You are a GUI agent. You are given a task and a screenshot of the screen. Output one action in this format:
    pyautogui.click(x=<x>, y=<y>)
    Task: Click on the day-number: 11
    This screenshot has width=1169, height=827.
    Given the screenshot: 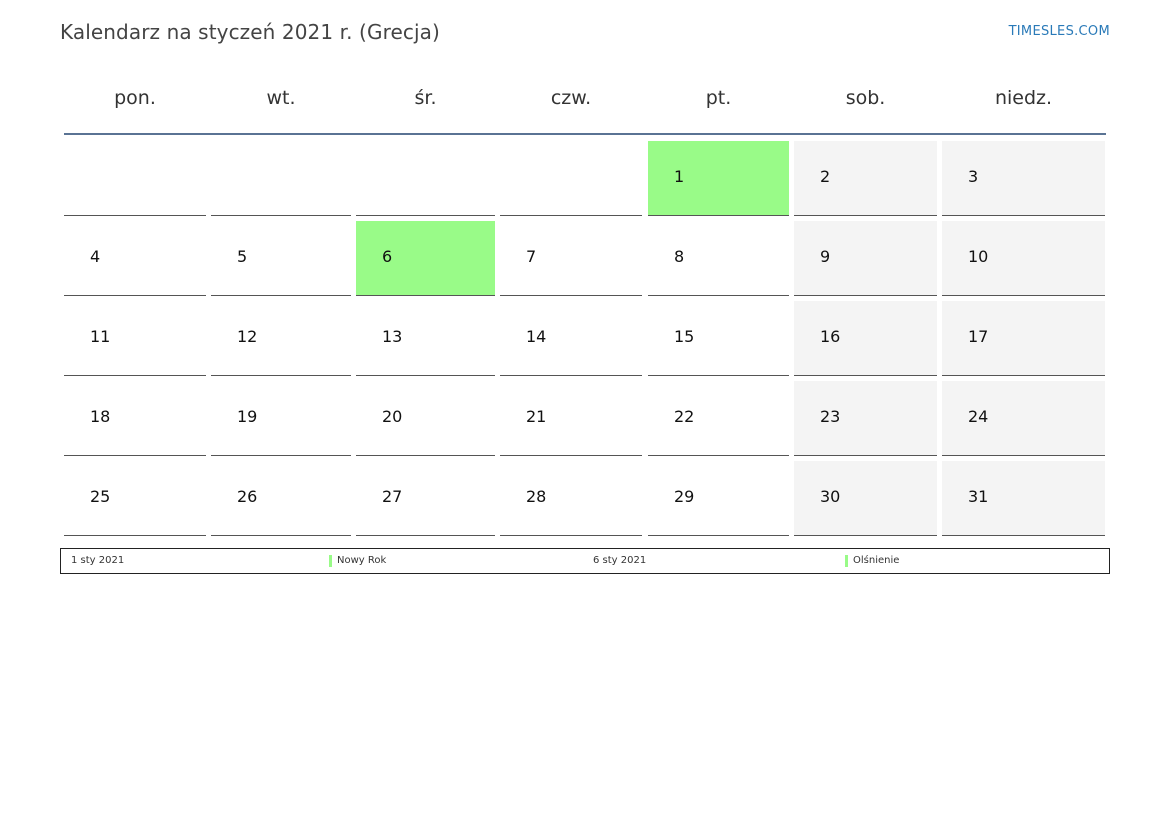 What is the action you would take?
    pyautogui.click(x=100, y=336)
    